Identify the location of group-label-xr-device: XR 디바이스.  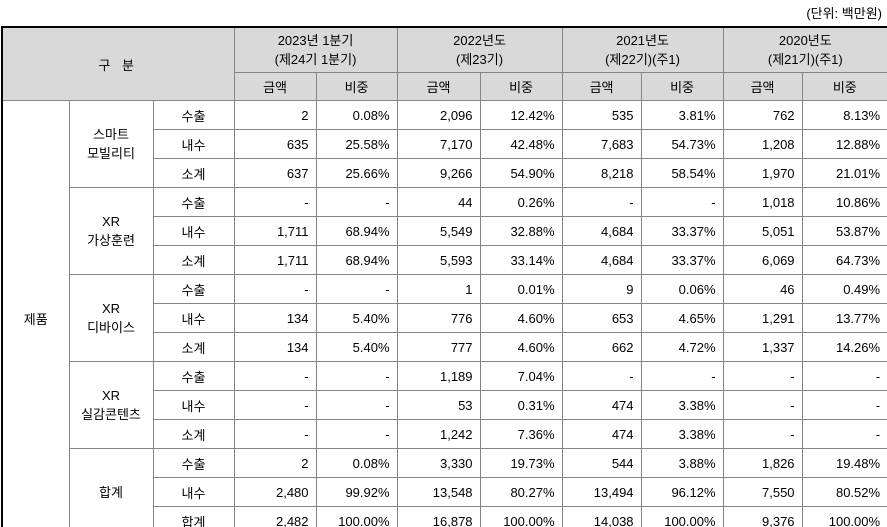
(111, 318).